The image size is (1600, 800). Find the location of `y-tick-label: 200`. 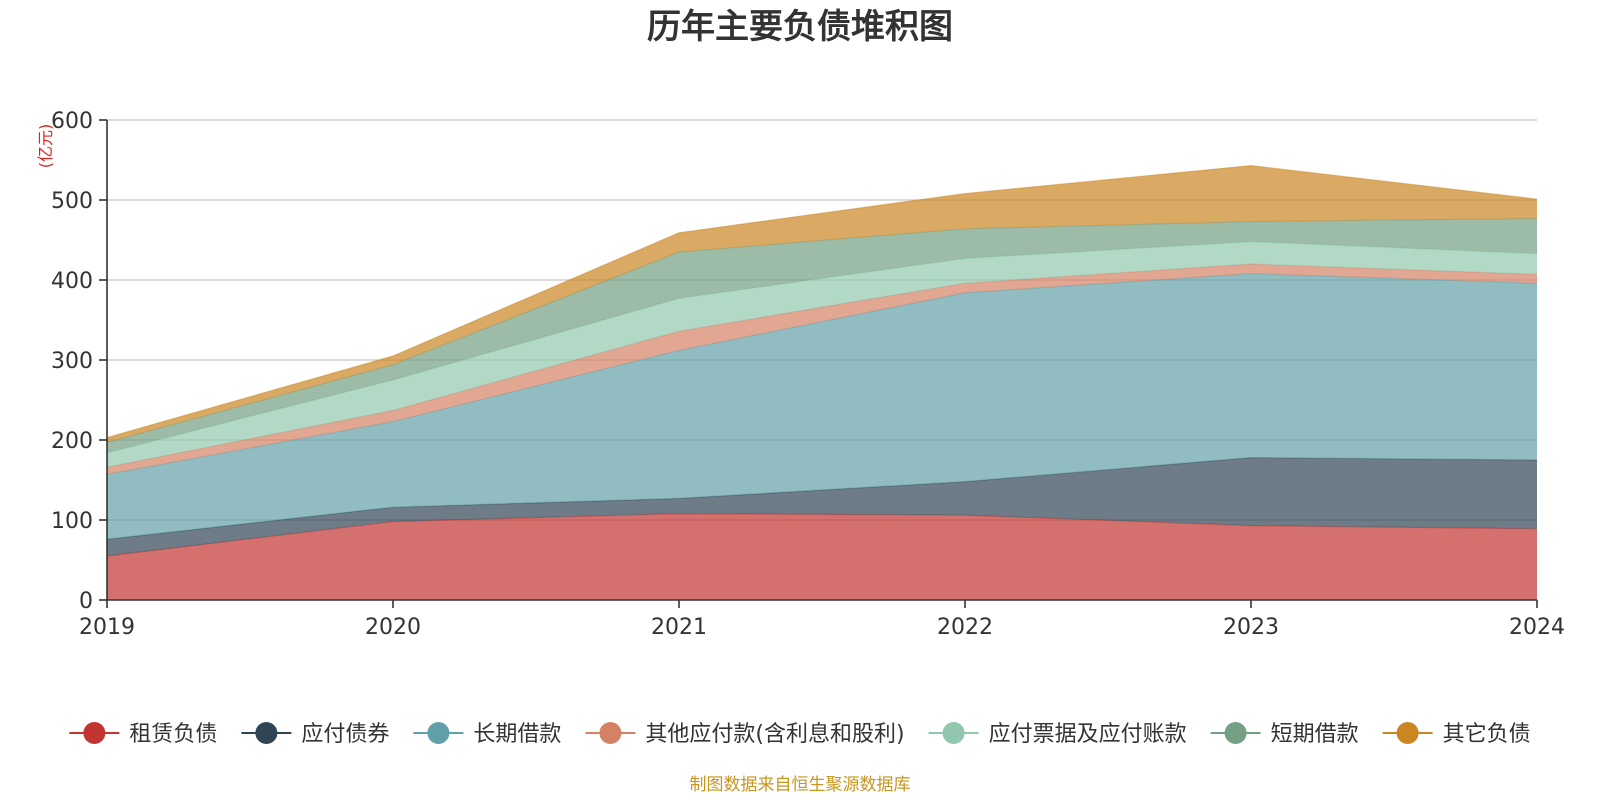

y-tick-label: 200 is located at coordinates (72, 441).